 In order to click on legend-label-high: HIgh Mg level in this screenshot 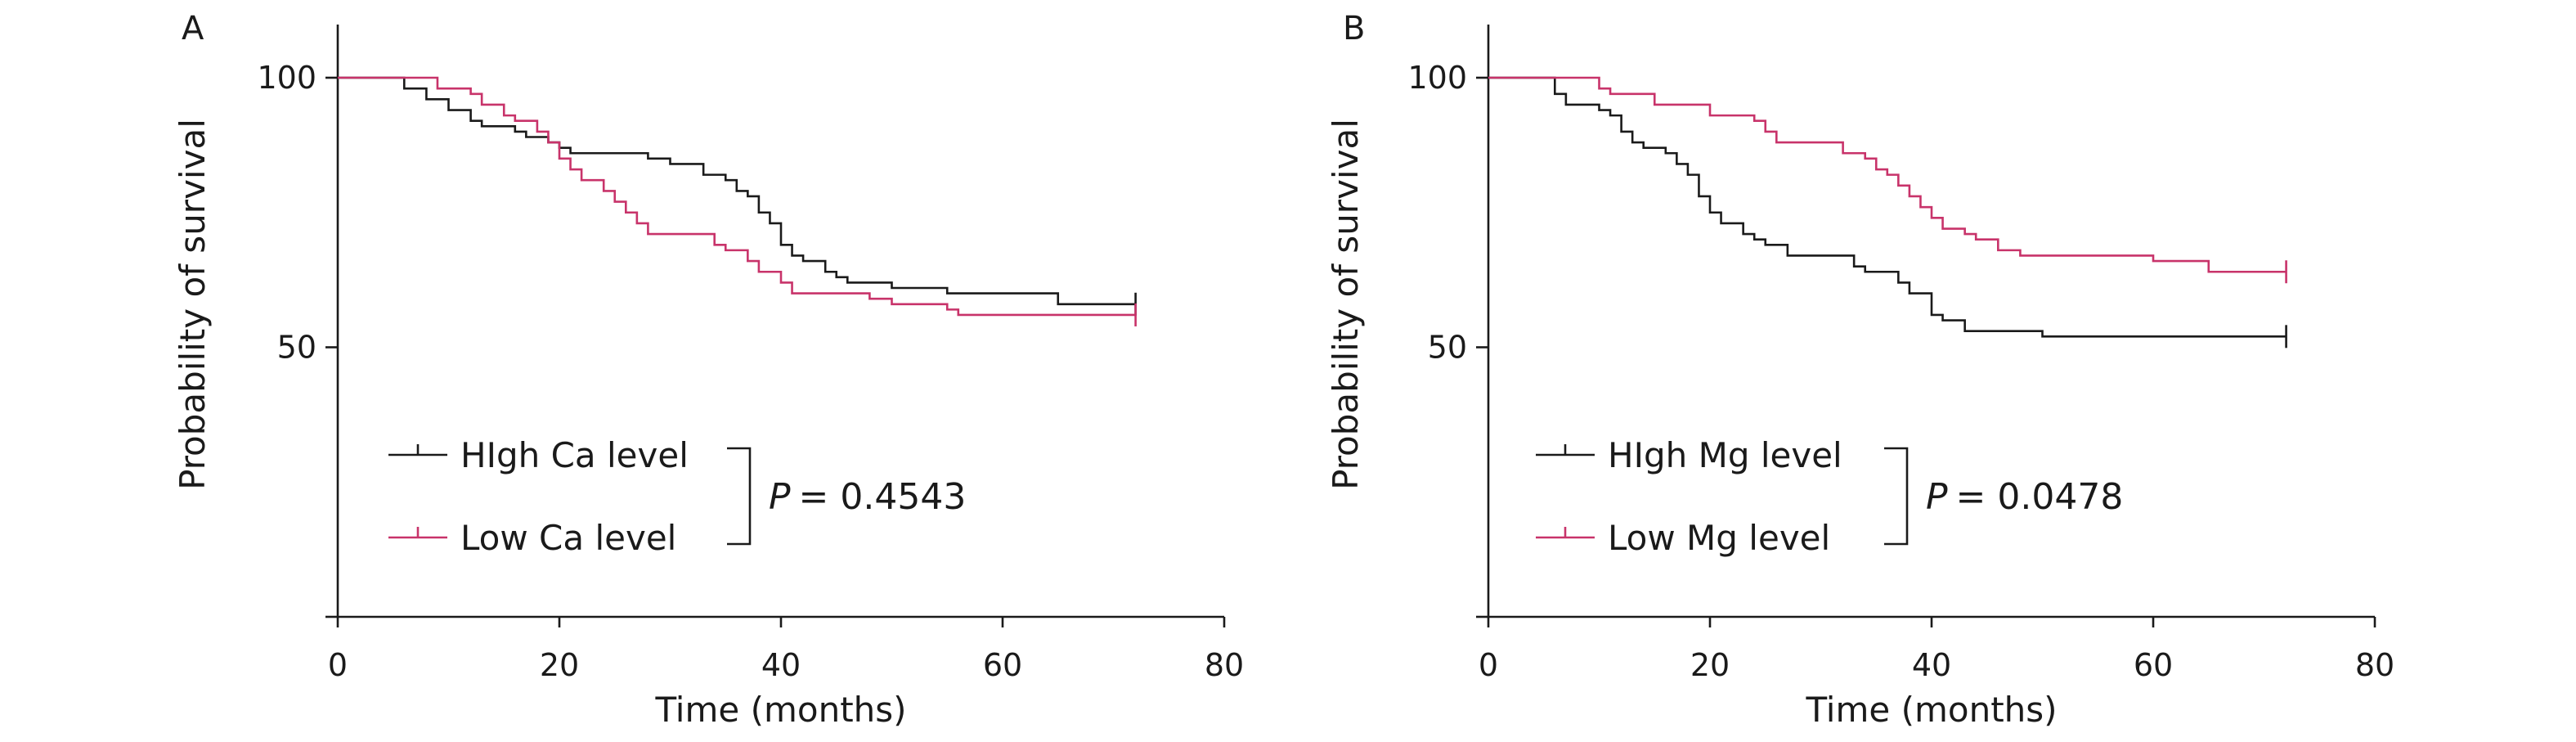, I will do `click(1725, 455)`.